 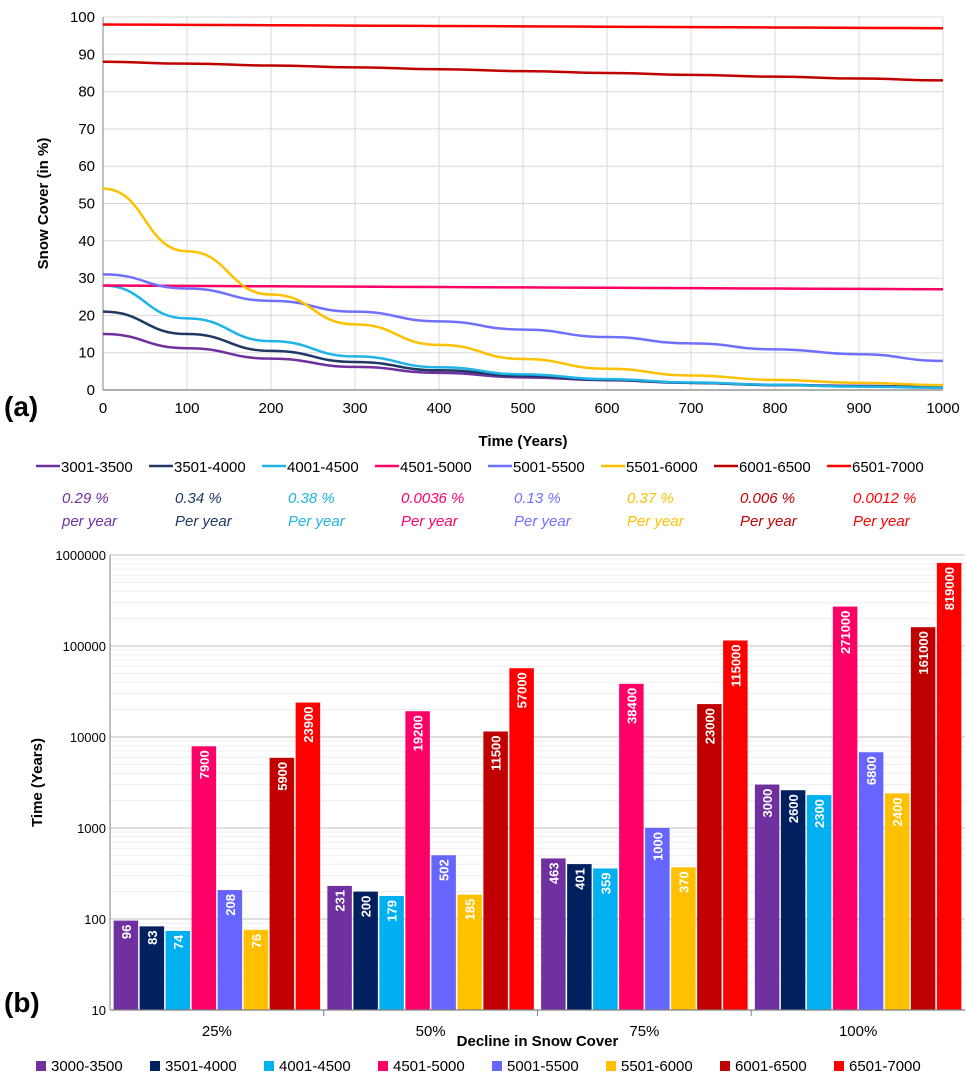 I want to click on y-tick-label: 60, so click(x=86, y=166).